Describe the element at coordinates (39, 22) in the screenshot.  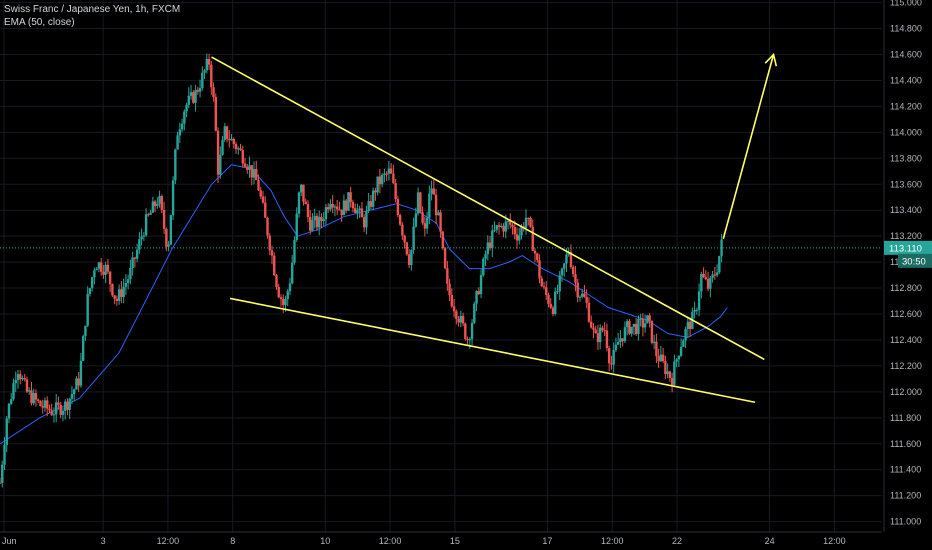
I see `ema-legend: EMA (50, close)` at that location.